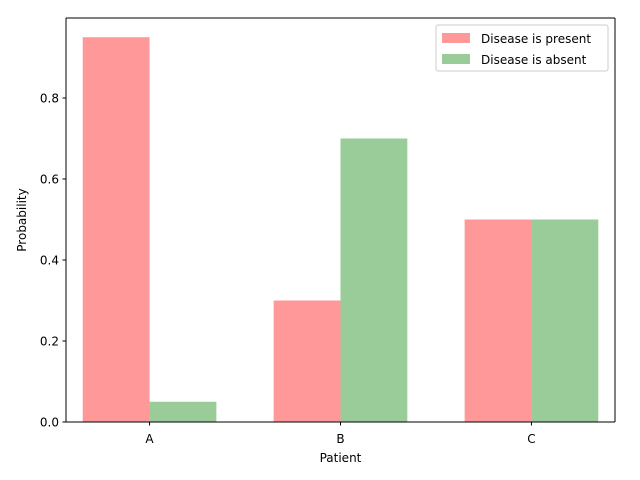  What do you see at coordinates (49, 341) in the screenshot?
I see `y-tick-label: 0.2` at bounding box center [49, 341].